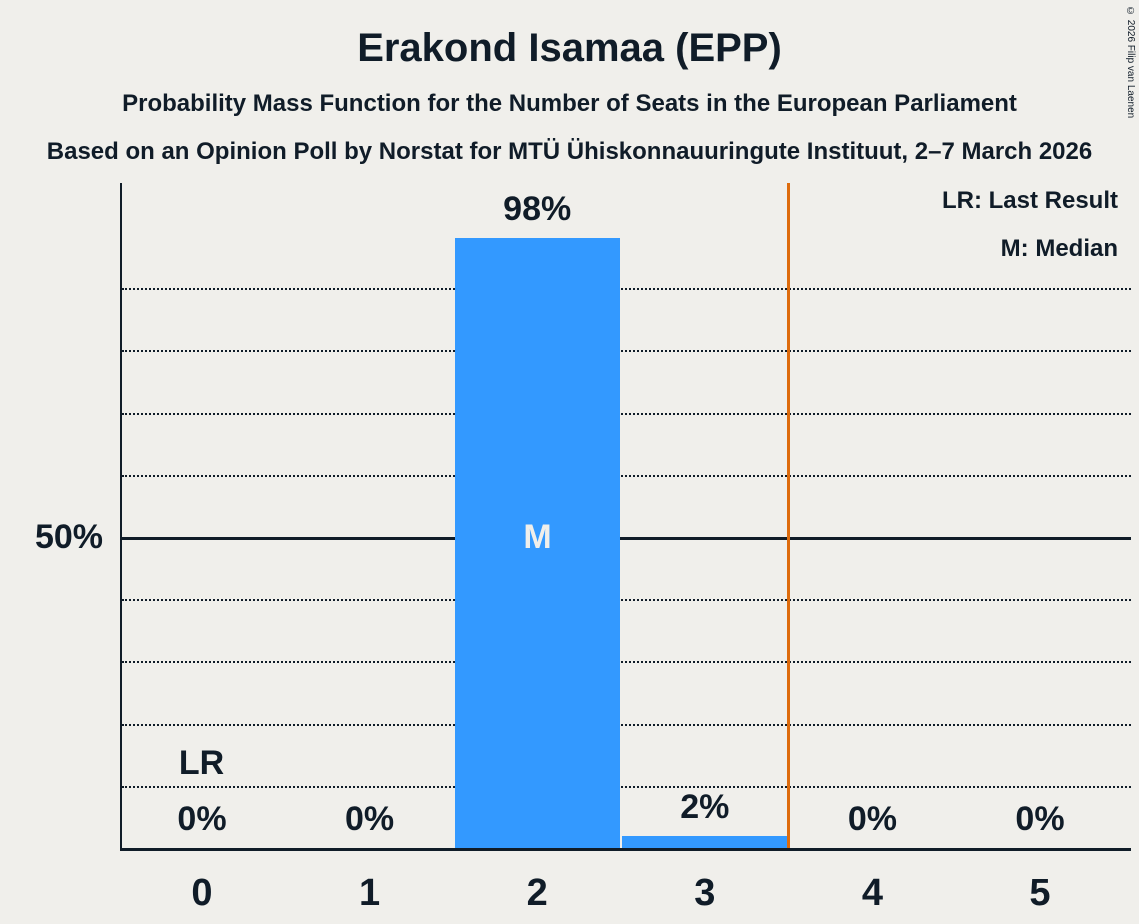  Describe the element at coordinates (705, 841) in the screenshot. I see `bar-3-seats` at that location.